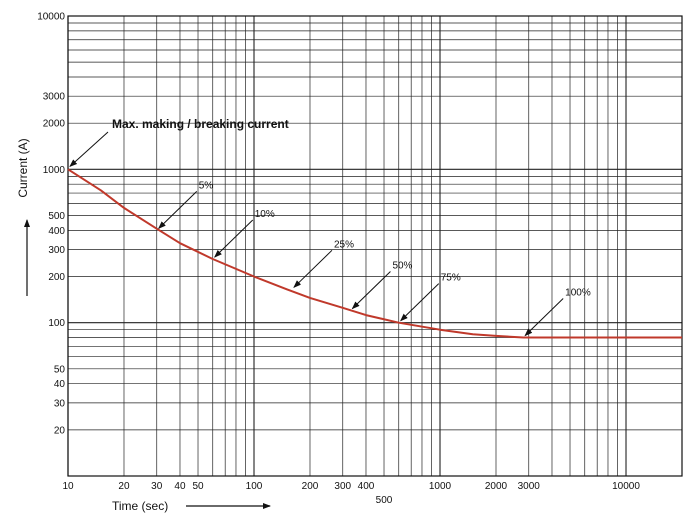 This screenshot has height=516, width=692. I want to click on x-tick-label: 20, so click(124, 486).